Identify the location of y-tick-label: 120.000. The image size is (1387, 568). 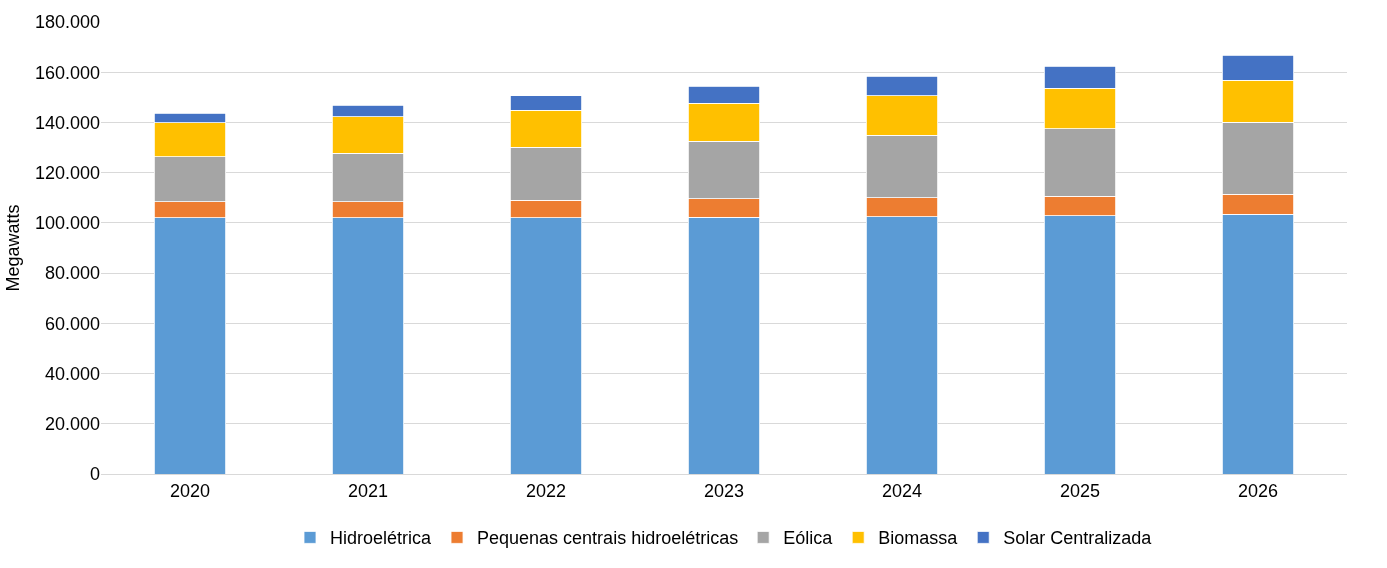
(67, 172).